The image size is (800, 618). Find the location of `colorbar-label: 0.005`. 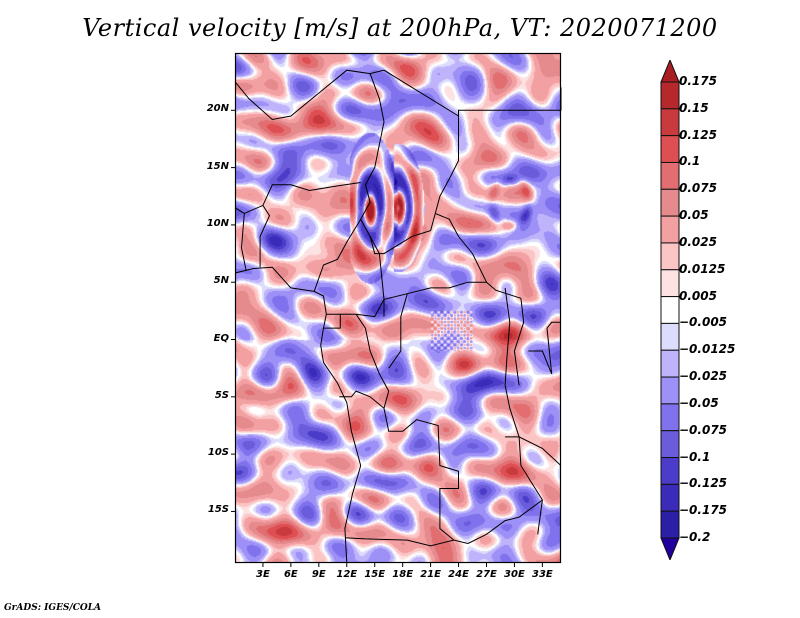

colorbar-label: 0.005 is located at coordinates (698, 295).